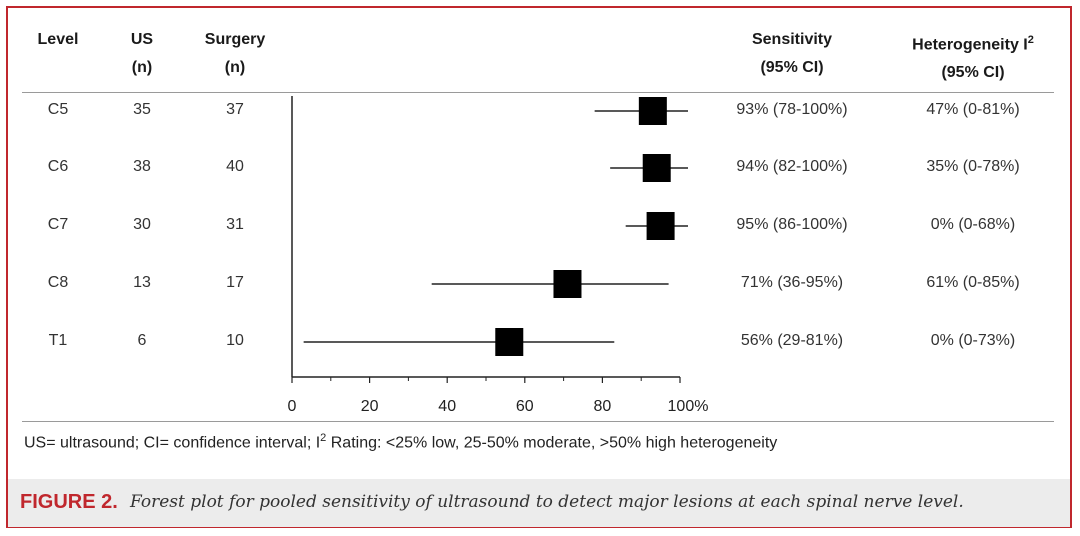  Describe the element at coordinates (792, 109) in the screenshot. I see `row-sensitivity: 93% (78-100%)` at that location.